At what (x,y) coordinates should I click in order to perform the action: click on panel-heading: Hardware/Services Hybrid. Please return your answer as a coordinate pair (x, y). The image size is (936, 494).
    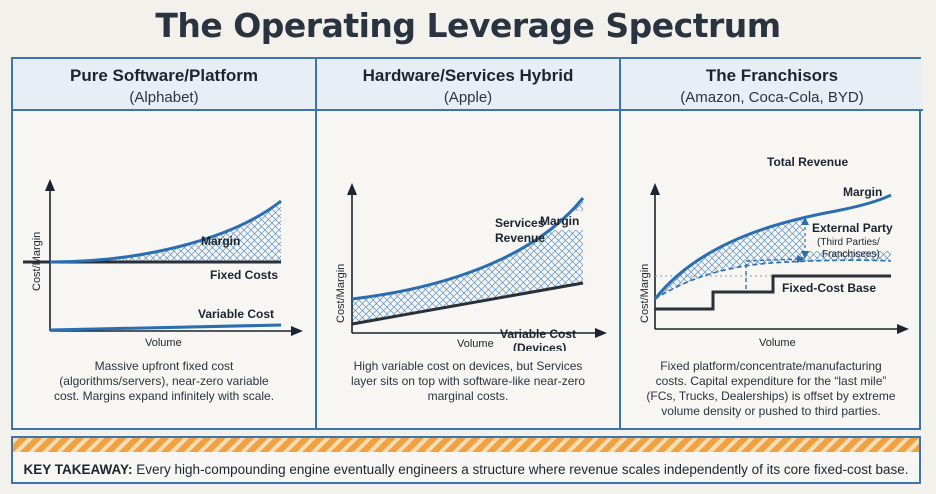
    Looking at the image, I should click on (468, 75).